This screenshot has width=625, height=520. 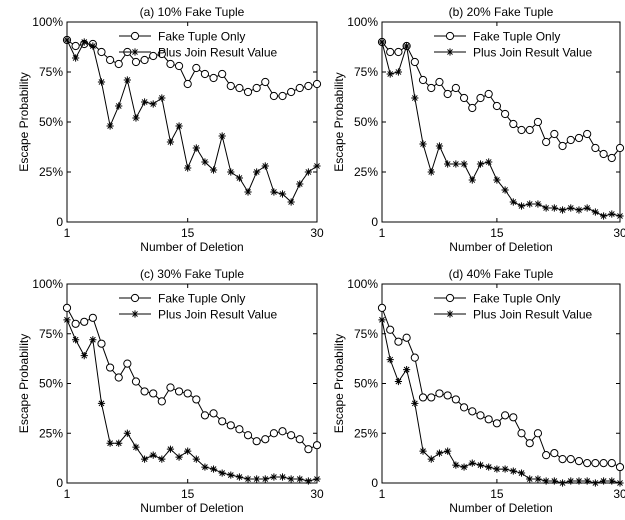 What do you see at coordinates (134, 297) in the screenshot?
I see `panel-c-legend-fake-tuple-only-marker` at bounding box center [134, 297].